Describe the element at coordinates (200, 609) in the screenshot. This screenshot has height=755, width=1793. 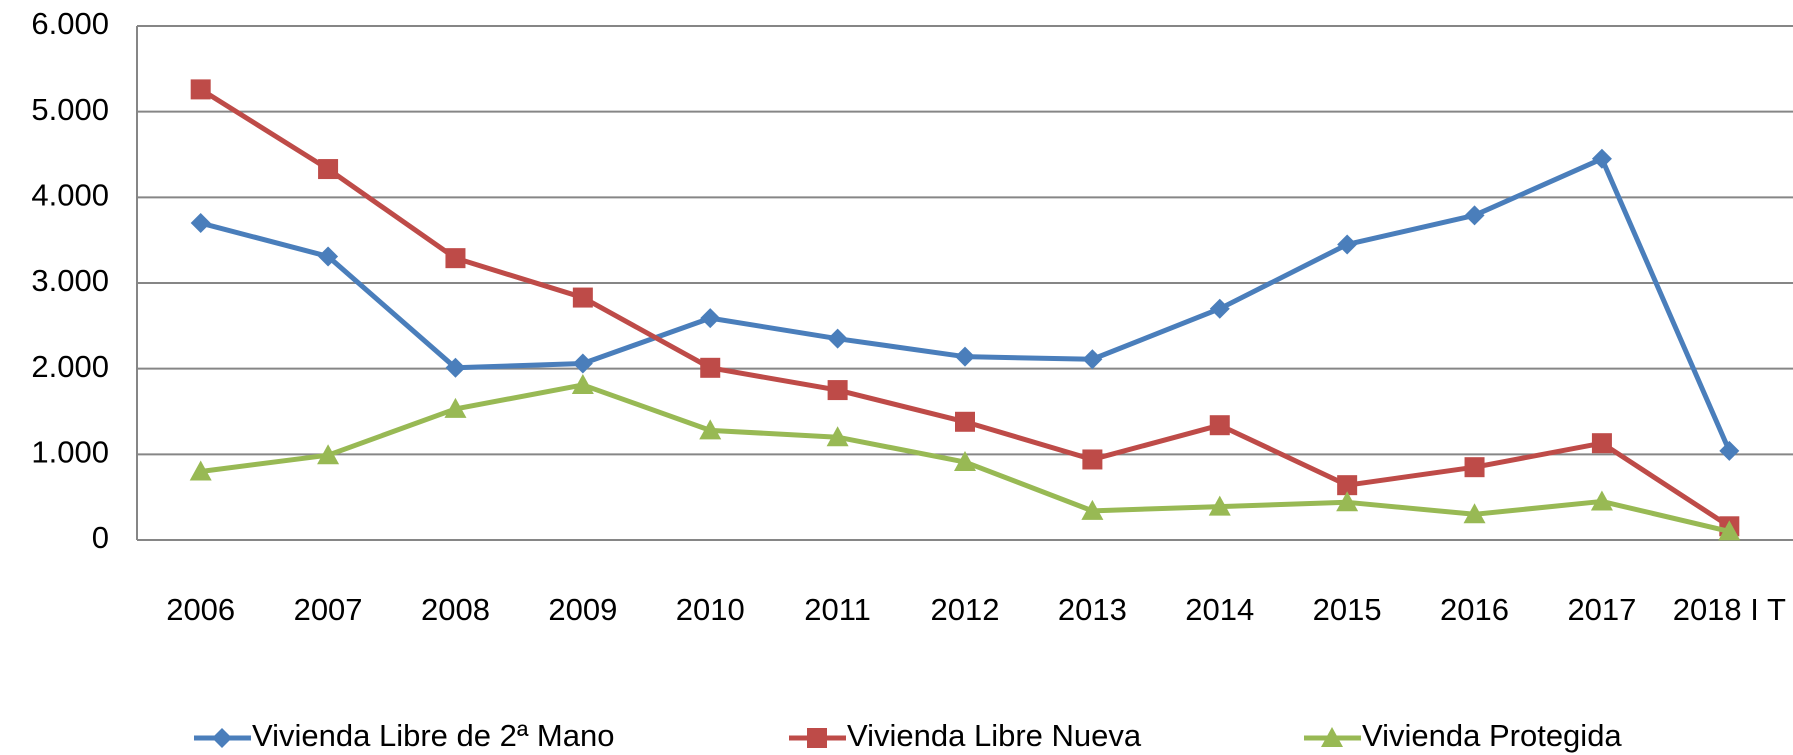
I see `x-tick-label: 2006` at that location.